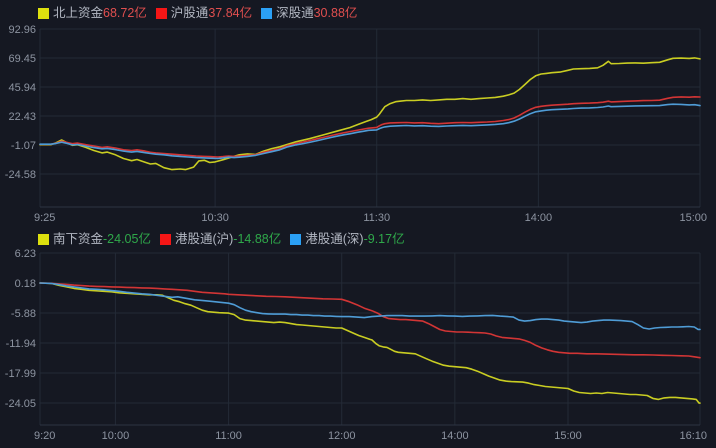 This screenshot has height=448, width=716. I want to click on legend-series-label: 沪股通, so click(189, 13).